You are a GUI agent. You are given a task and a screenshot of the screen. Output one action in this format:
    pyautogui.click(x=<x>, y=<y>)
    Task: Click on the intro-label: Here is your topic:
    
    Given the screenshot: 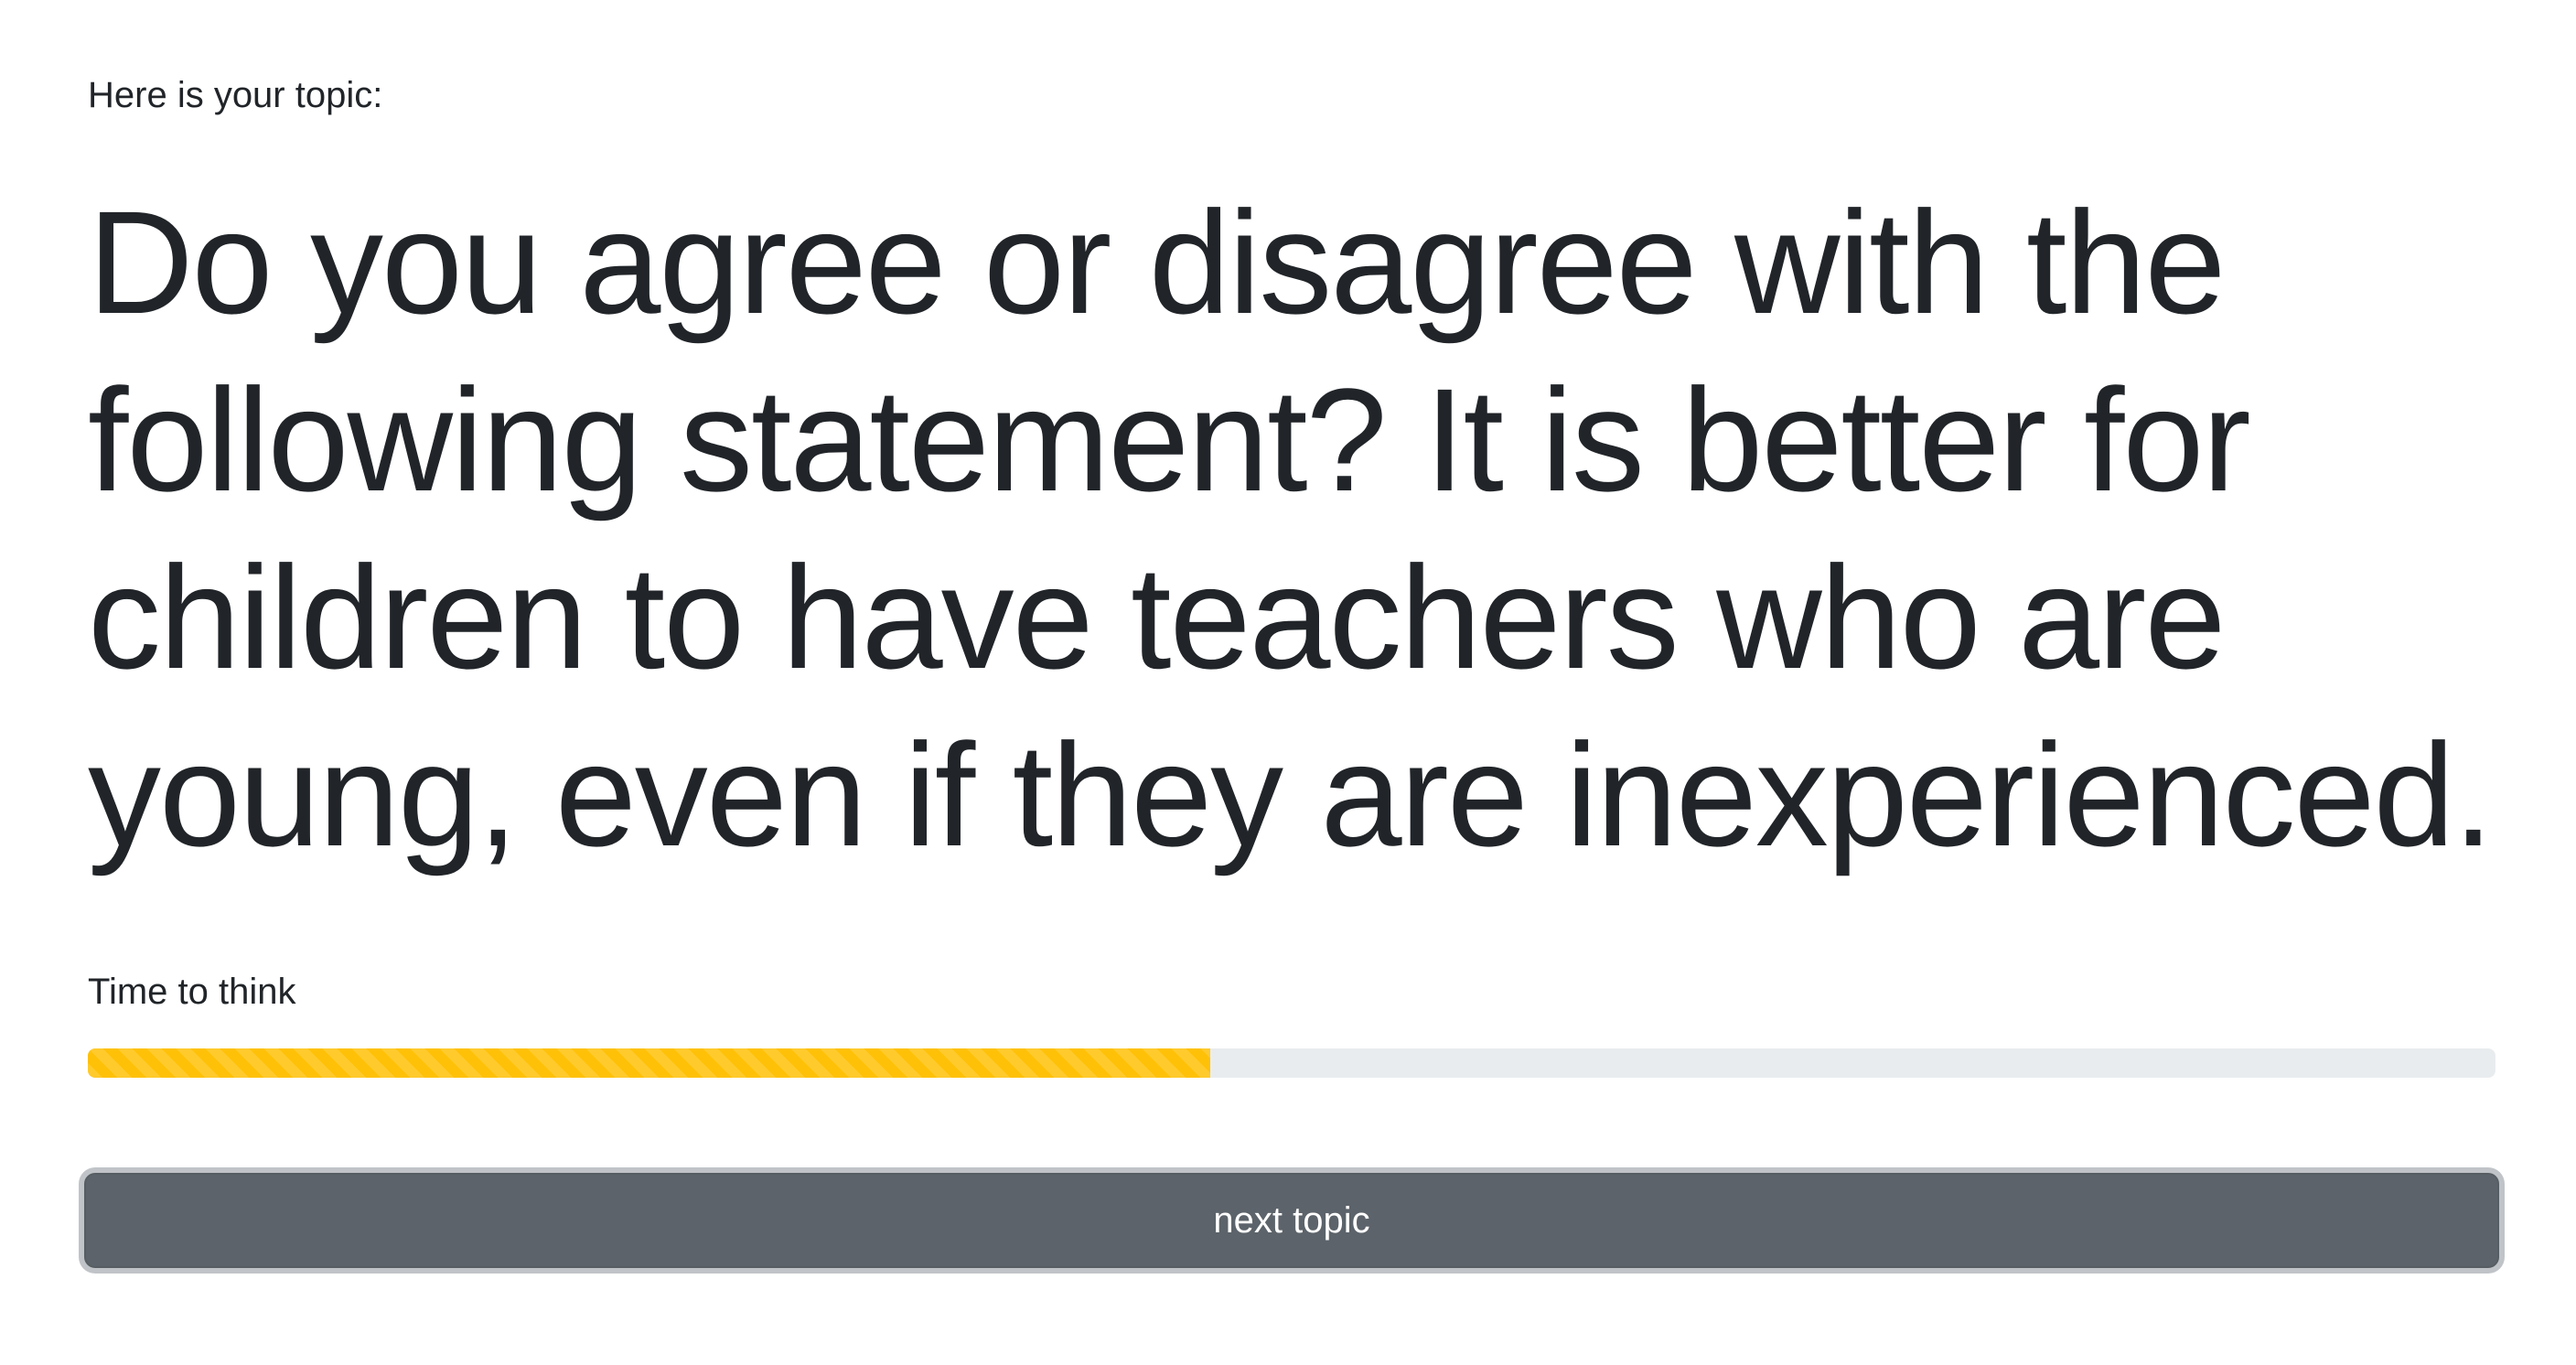 What is the action you would take?
    pyautogui.click(x=235, y=95)
    